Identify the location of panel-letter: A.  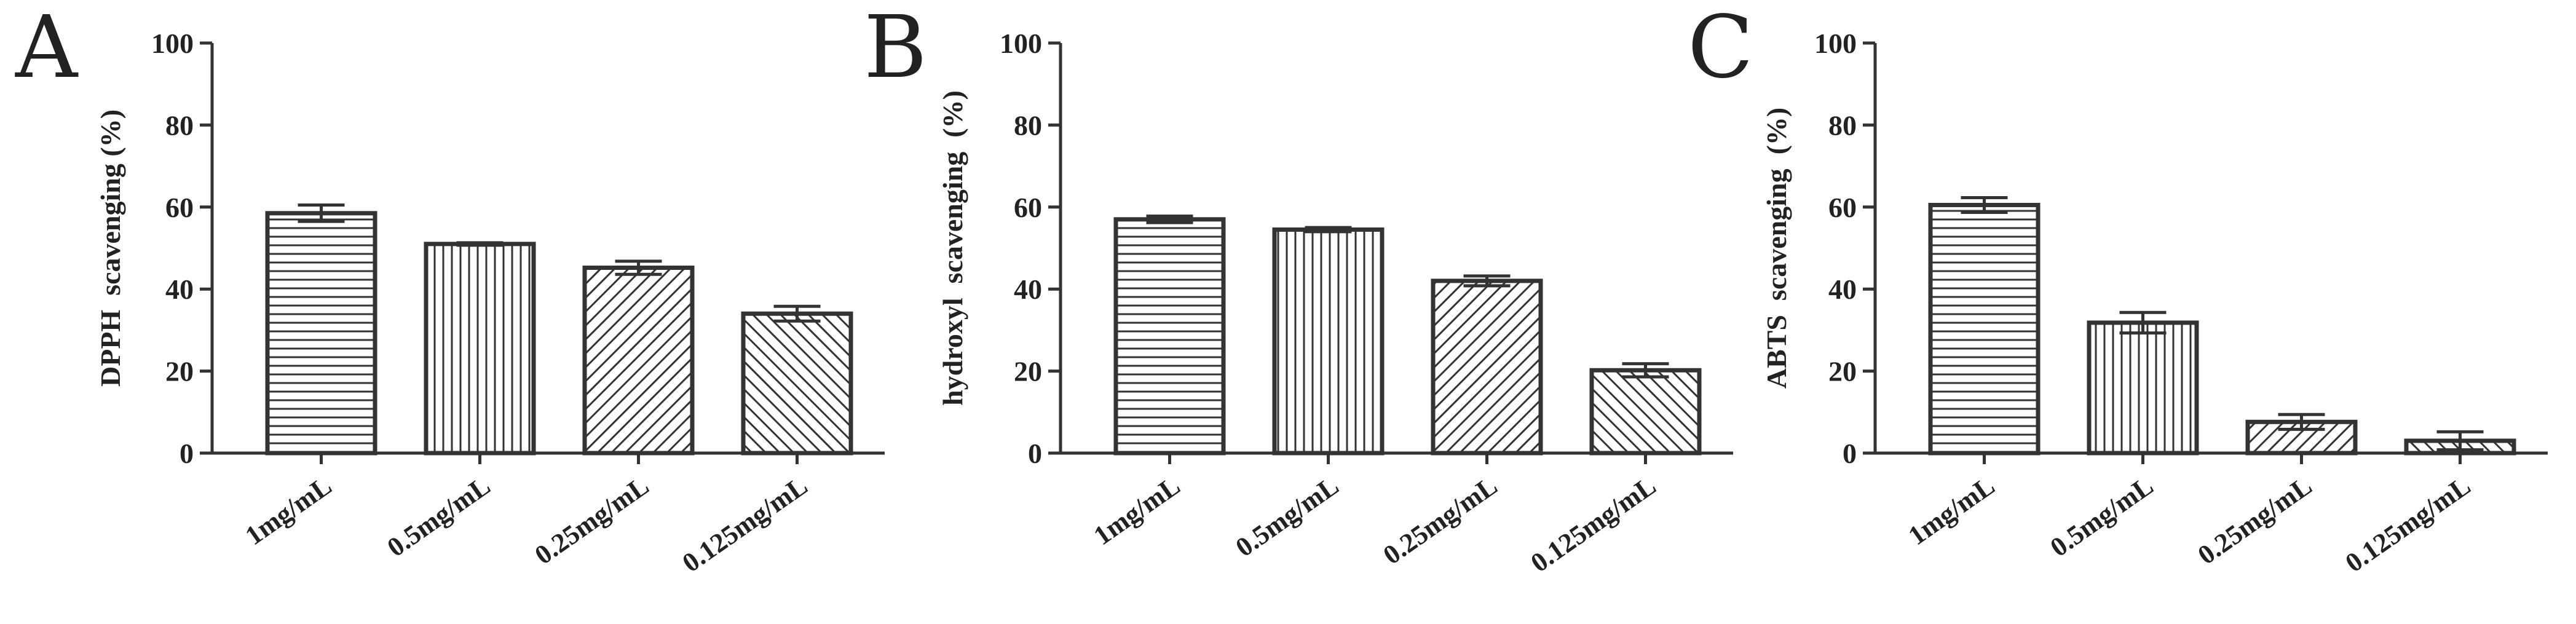
(47, 49).